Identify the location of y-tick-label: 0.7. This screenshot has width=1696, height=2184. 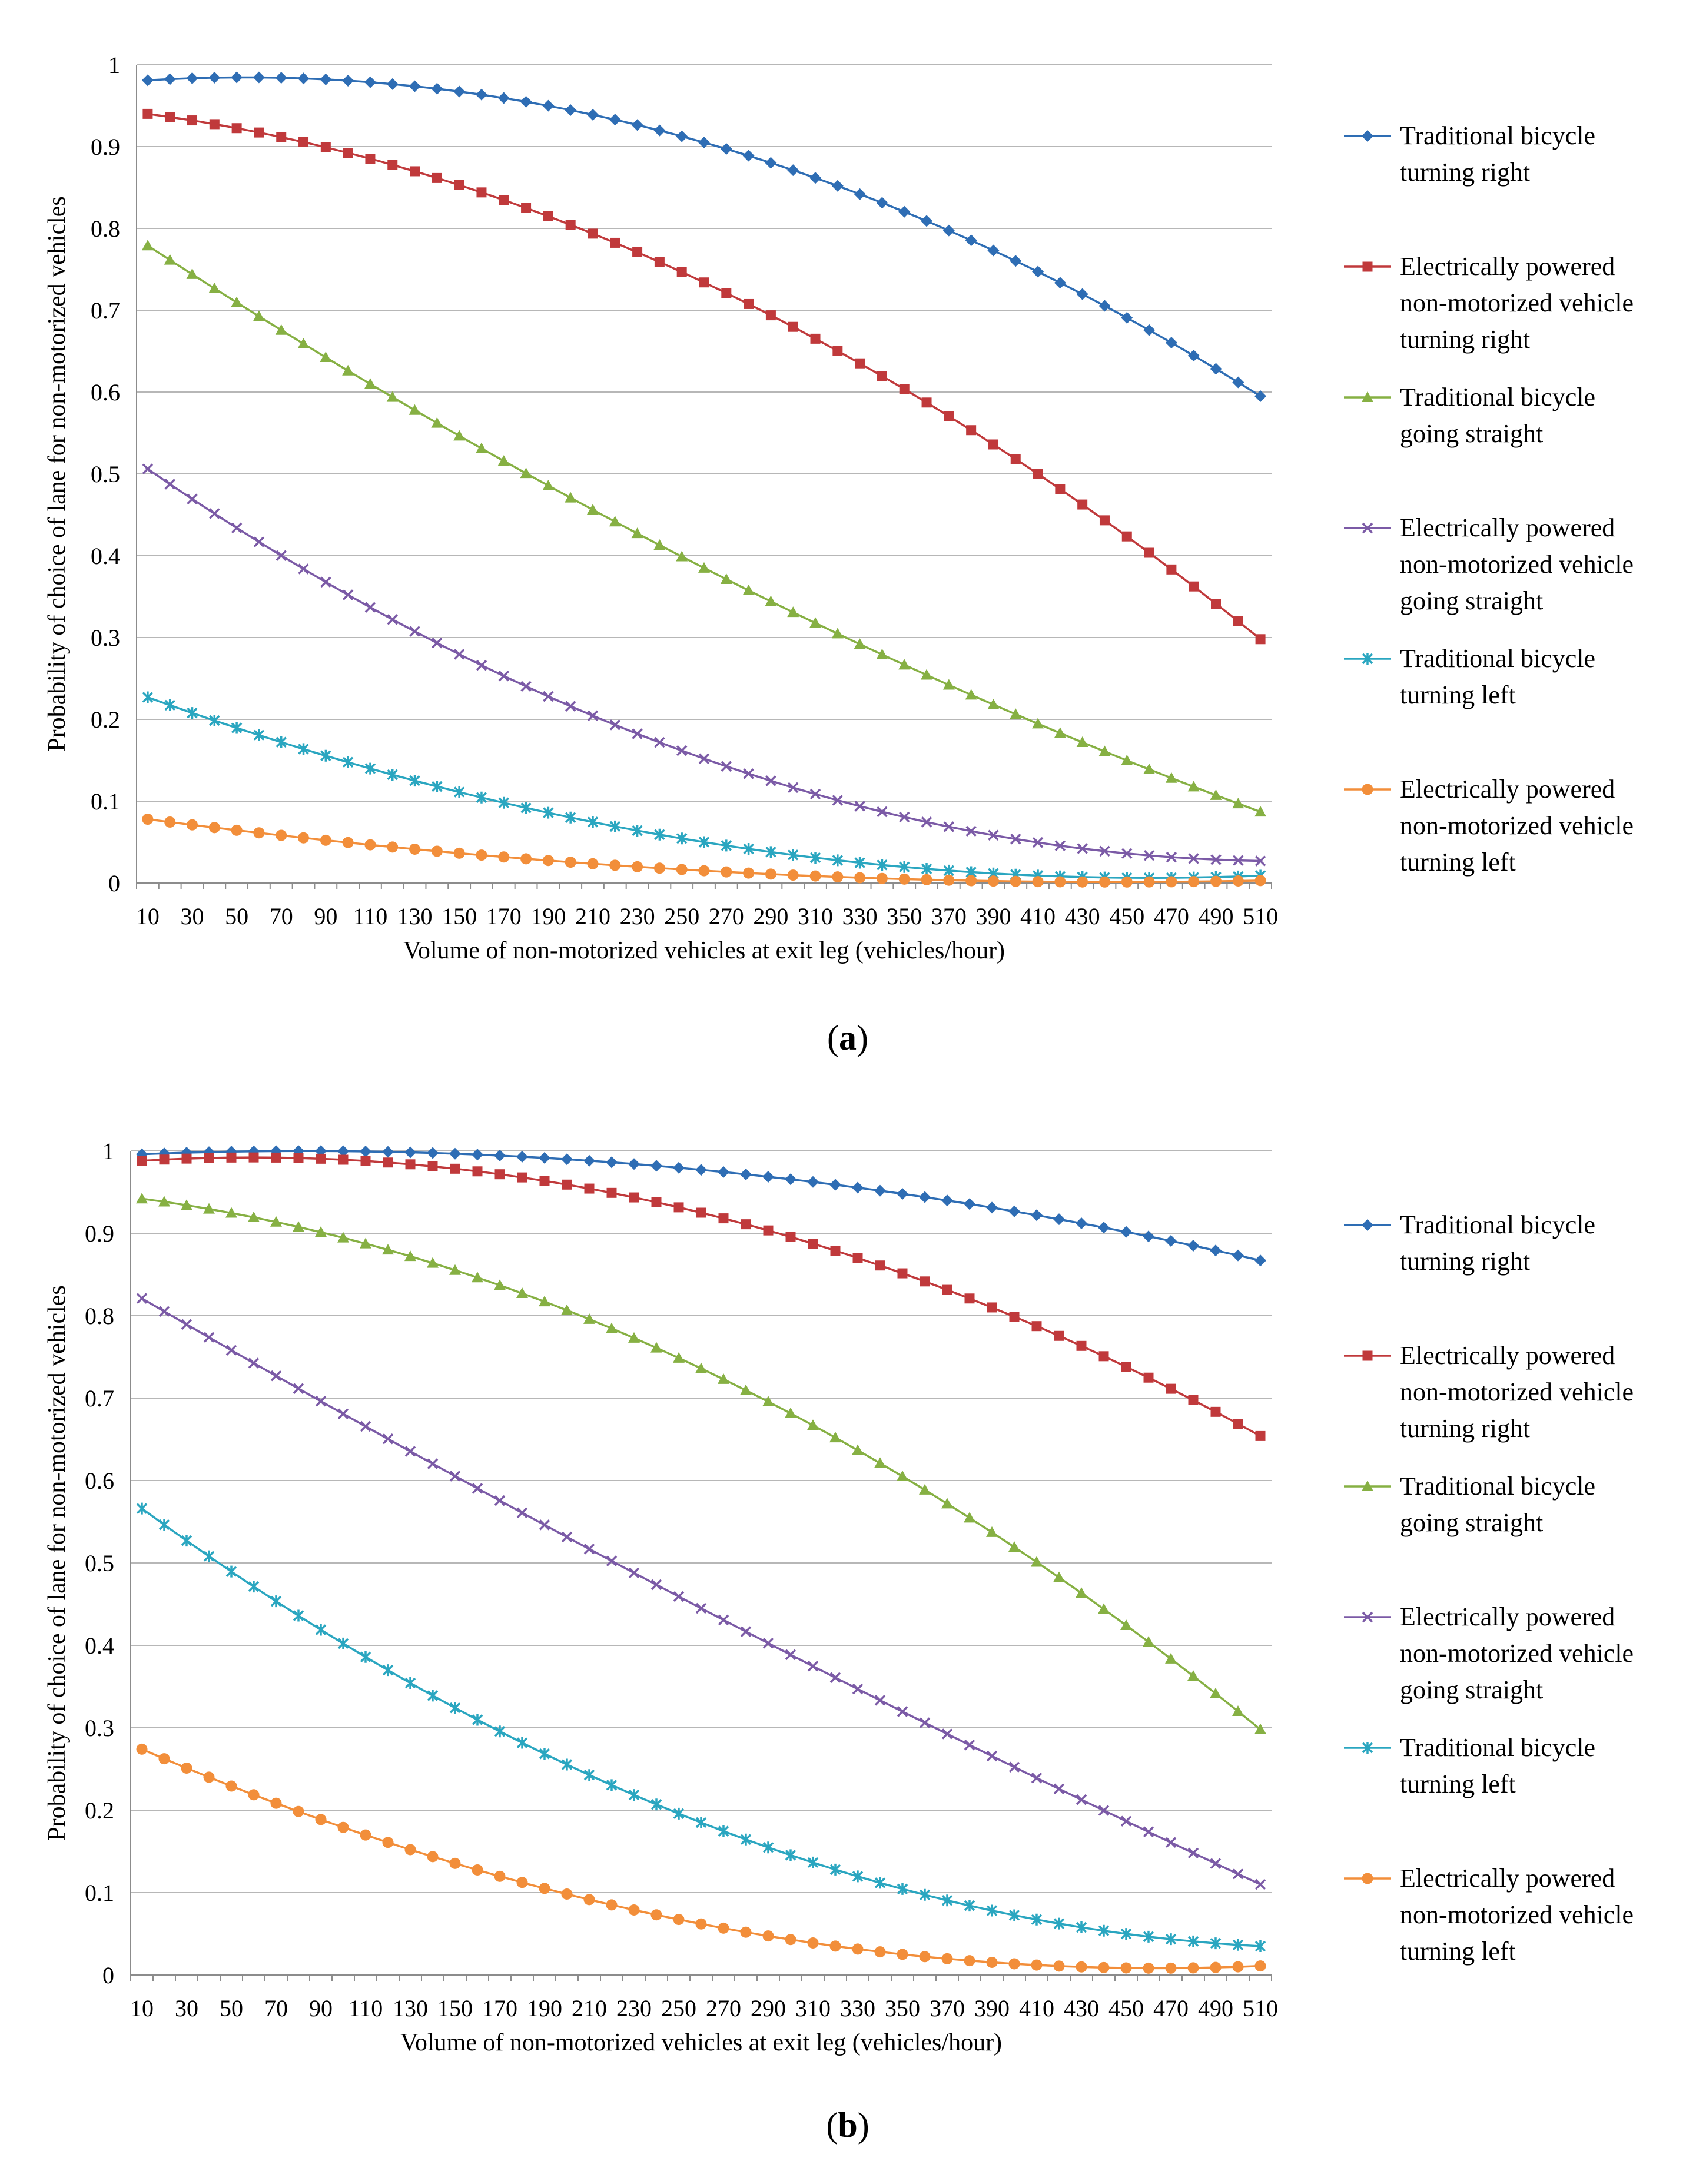
(105, 310).